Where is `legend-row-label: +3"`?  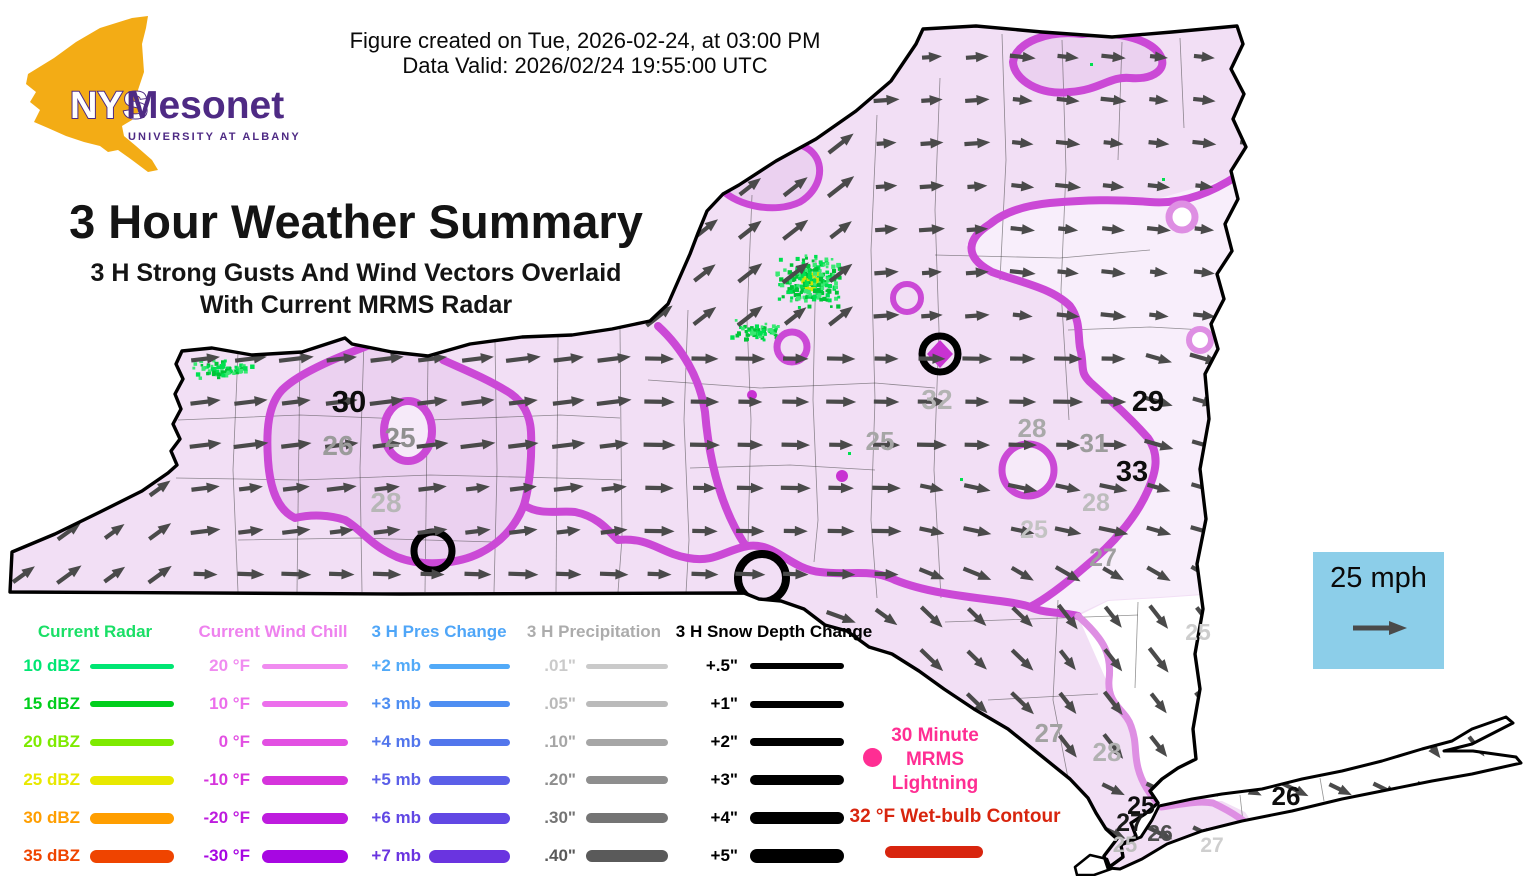
legend-row-label: +3" is located at coordinates (724, 779).